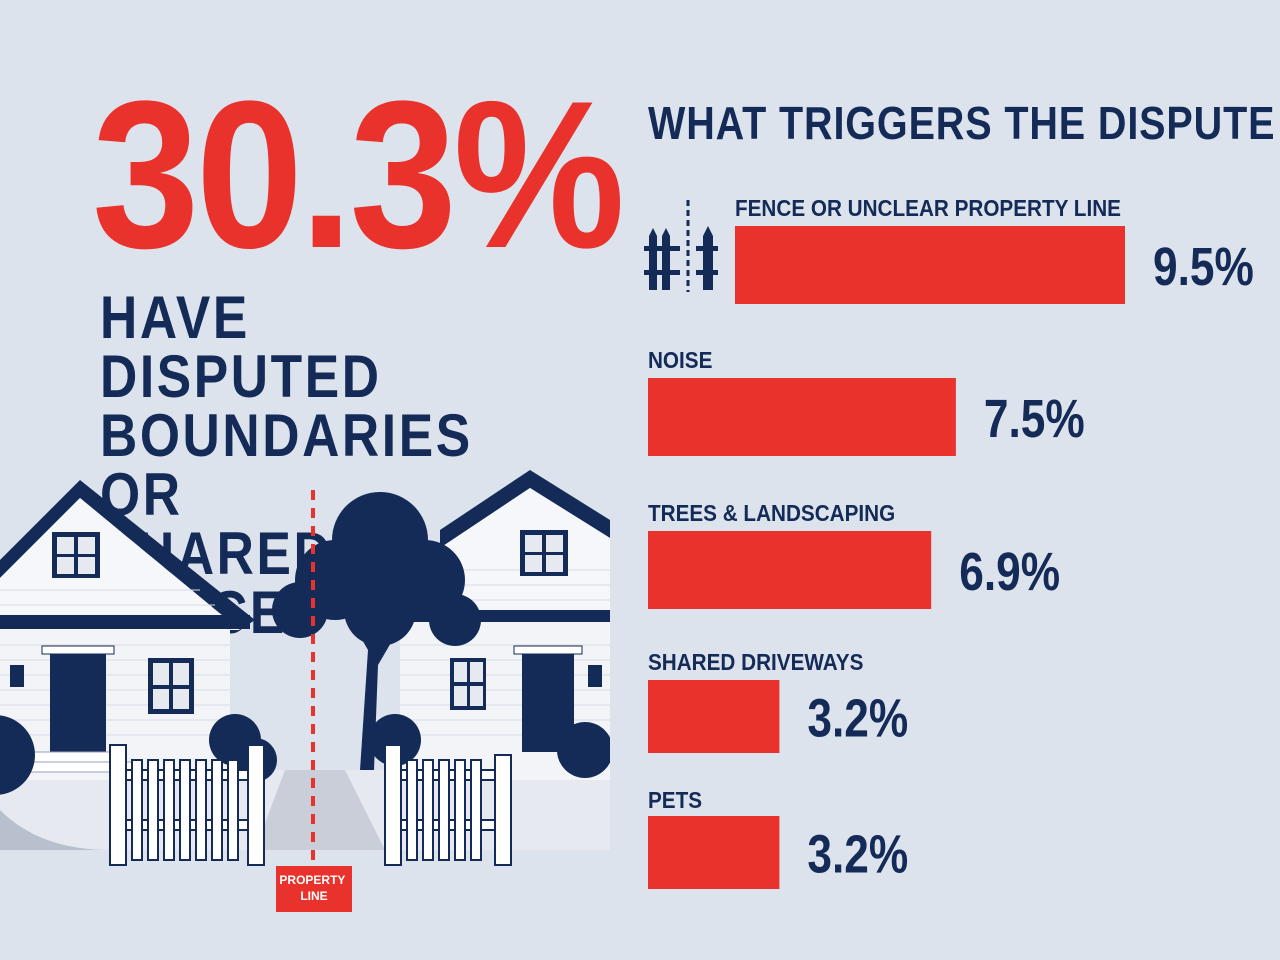  What do you see at coordinates (675, 800) in the screenshot?
I see `category-label: PETS` at bounding box center [675, 800].